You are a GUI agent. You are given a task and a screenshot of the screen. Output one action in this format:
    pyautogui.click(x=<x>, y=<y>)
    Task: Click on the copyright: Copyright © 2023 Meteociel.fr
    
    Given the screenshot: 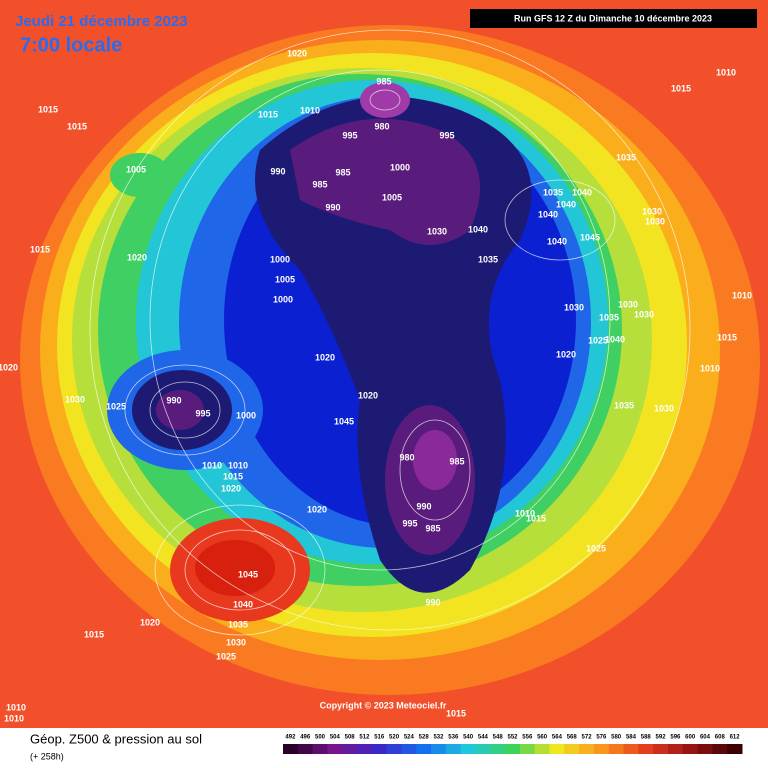 What is the action you would take?
    pyautogui.click(x=383, y=705)
    